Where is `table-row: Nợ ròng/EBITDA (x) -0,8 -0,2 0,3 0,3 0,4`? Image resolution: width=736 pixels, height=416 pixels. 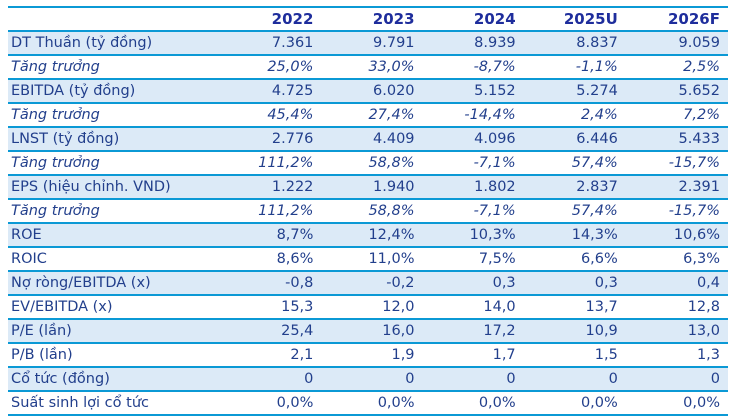
table-row: Nợ ròng/EBITDA (x) -0,8 -0,2 0,3 0,3 0,4 is located at coordinates (368, 283).